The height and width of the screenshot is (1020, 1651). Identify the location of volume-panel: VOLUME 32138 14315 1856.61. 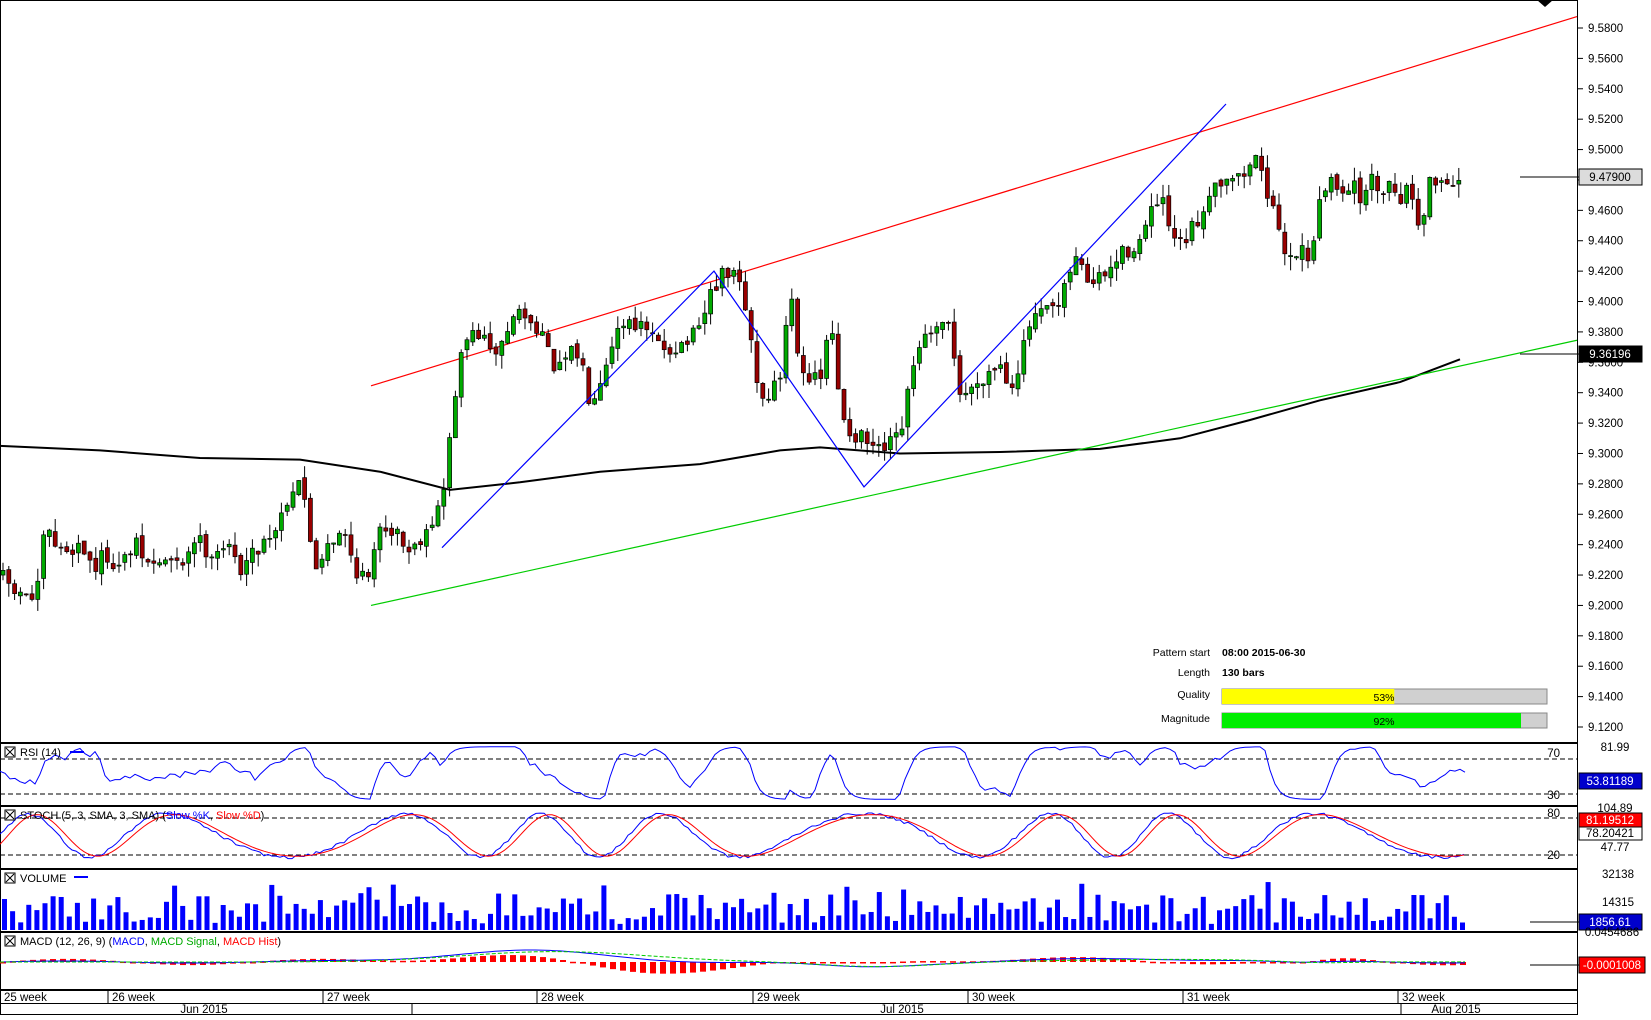
(821, 900).